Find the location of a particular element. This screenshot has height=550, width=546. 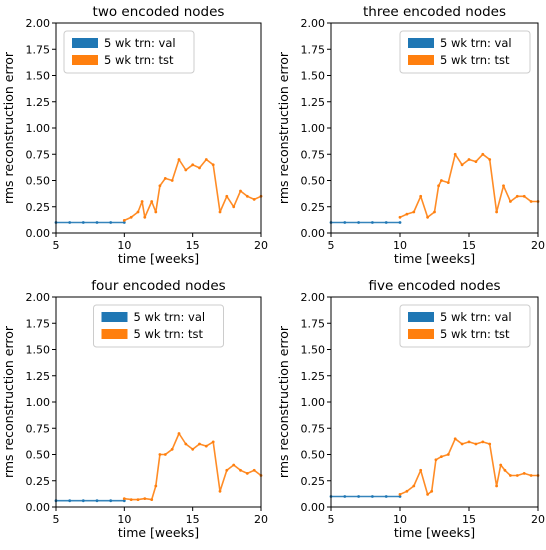

chart-title: three encoded nodes is located at coordinates (434, 12).